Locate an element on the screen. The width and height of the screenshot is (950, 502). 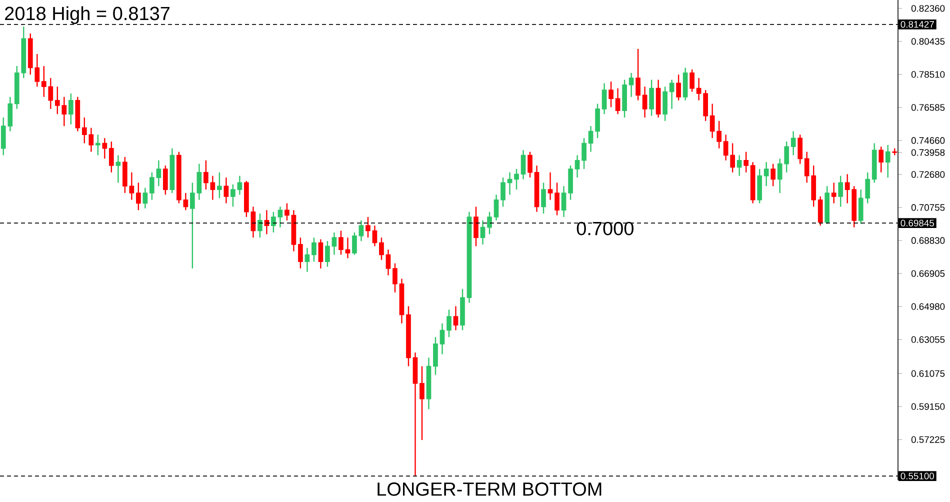
y-tick-label: 0.63055 is located at coordinates (928, 339).